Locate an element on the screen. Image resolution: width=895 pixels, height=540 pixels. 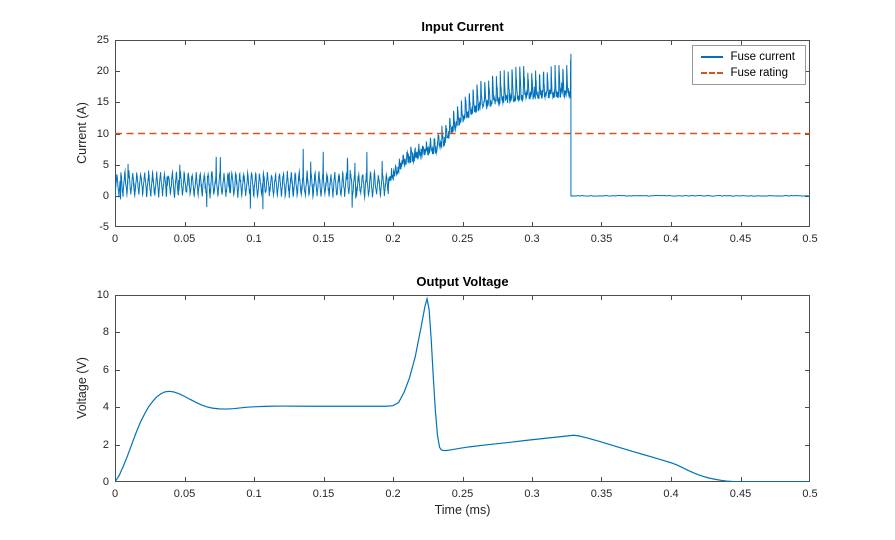
chart-title-input-current: Input Current is located at coordinates (462, 26).